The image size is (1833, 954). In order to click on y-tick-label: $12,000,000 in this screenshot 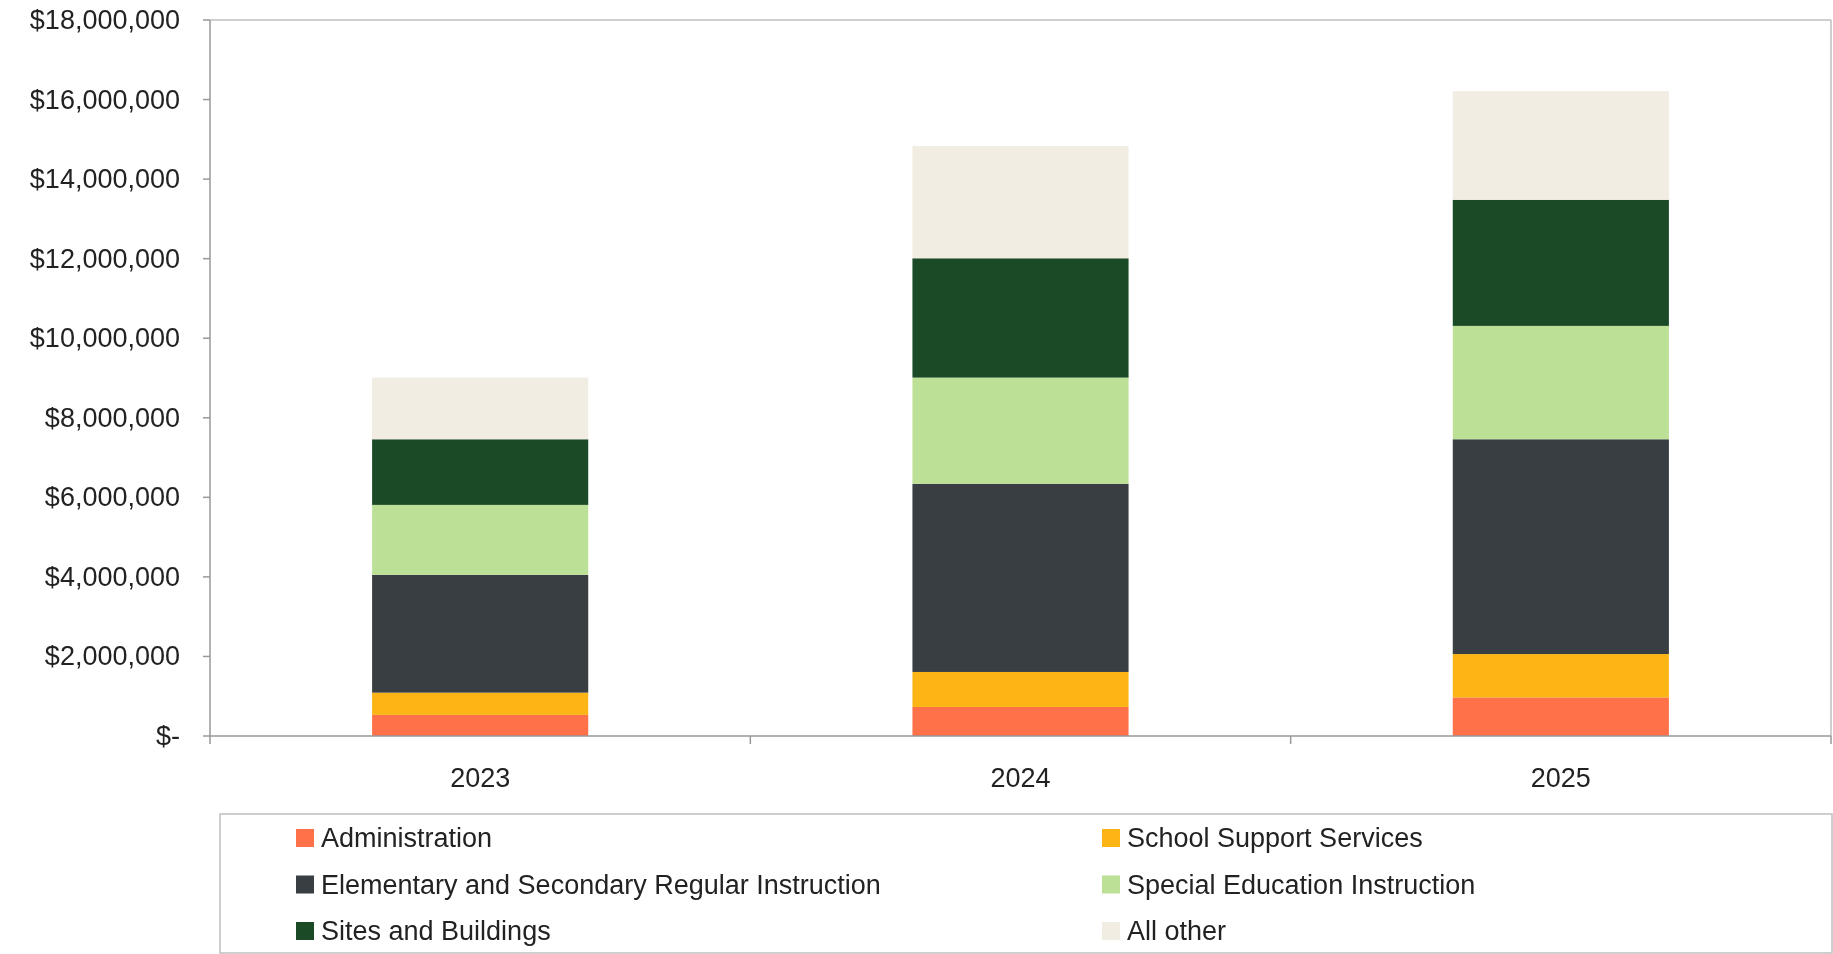, I will do `click(104, 258)`.